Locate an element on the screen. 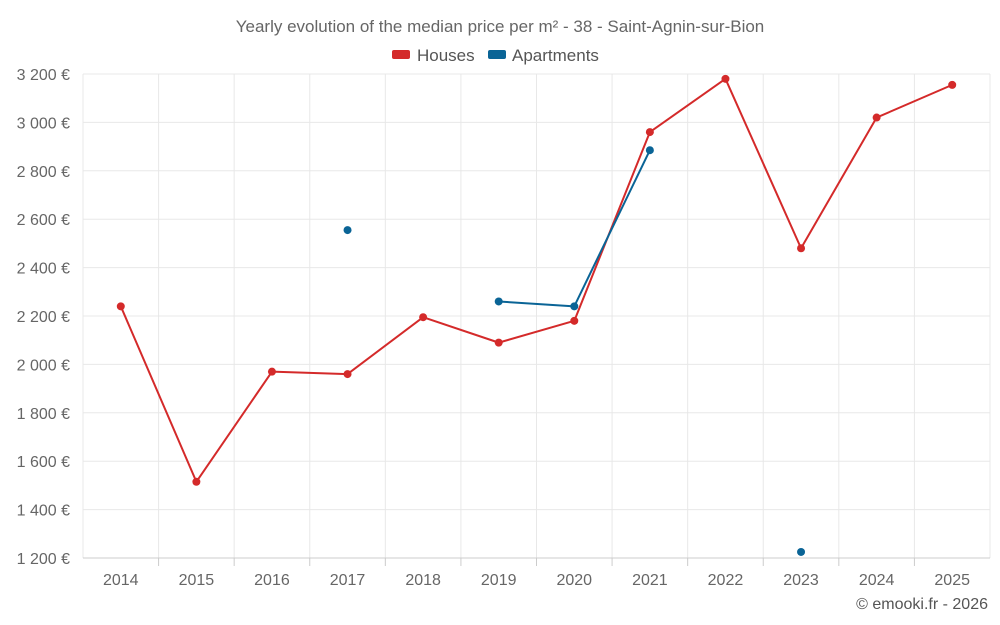  legend-label-houses: Houses is located at coordinates (446, 55).